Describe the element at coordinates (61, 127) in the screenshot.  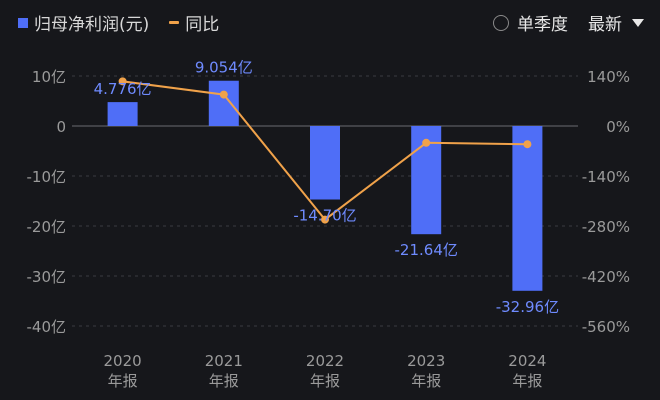
I see `left-tick-label: 0` at that location.